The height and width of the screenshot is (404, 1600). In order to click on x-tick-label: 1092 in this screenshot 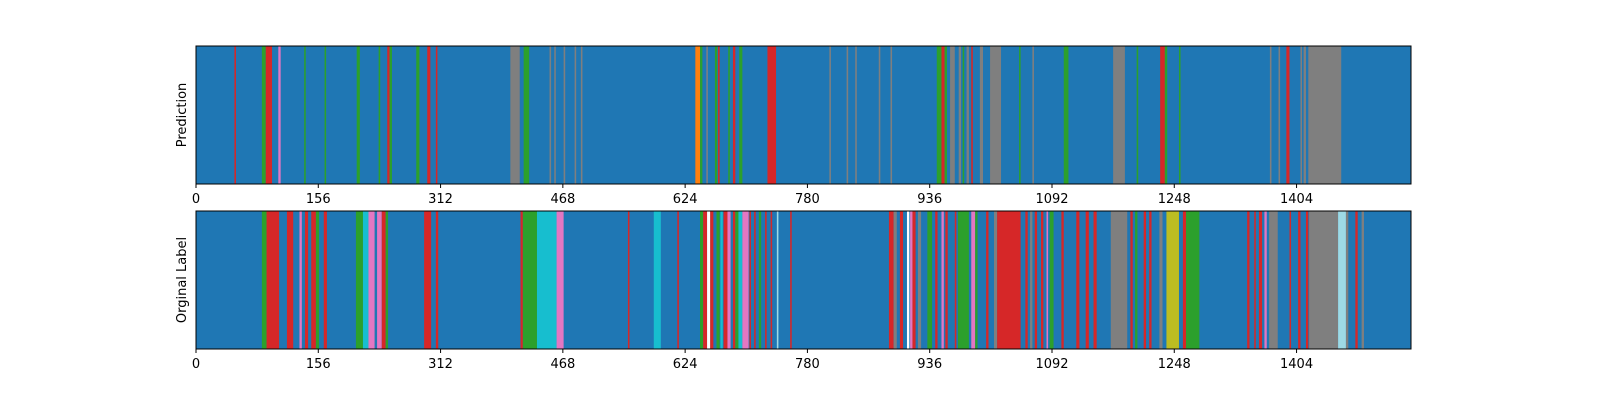, I will do `click(1051, 199)`.